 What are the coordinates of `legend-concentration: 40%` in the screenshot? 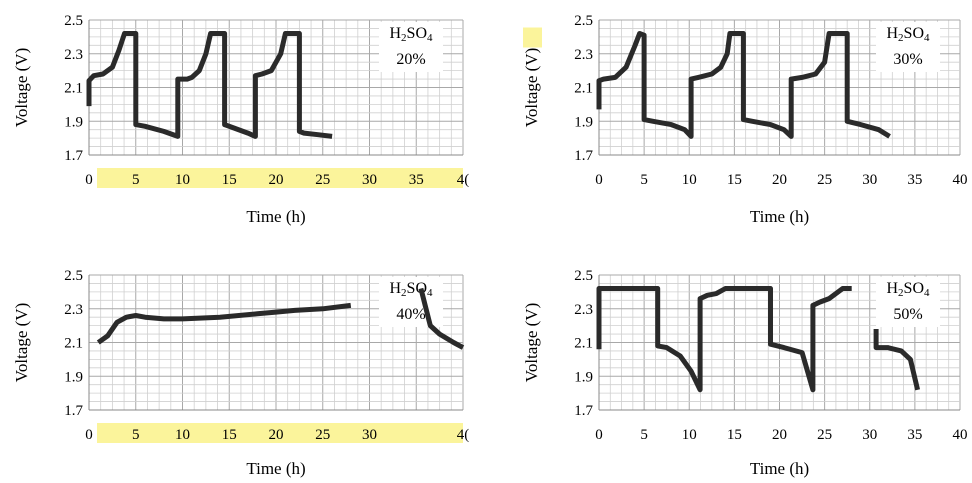 It's located at (410, 314).